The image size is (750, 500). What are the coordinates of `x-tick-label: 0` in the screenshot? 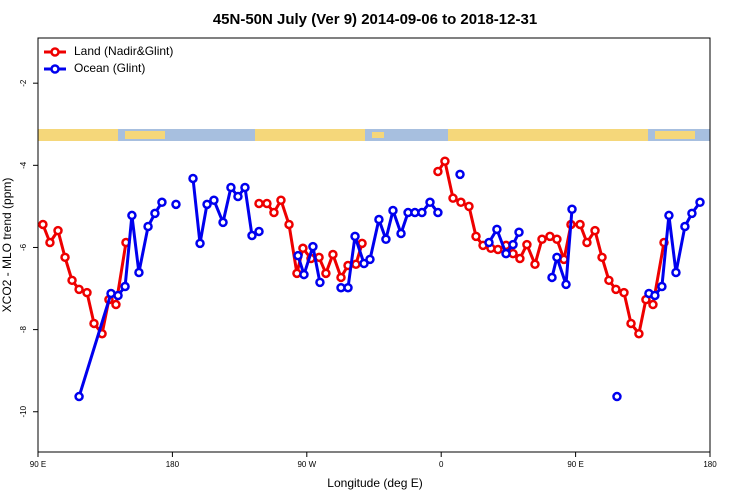 It's located at (441, 464).